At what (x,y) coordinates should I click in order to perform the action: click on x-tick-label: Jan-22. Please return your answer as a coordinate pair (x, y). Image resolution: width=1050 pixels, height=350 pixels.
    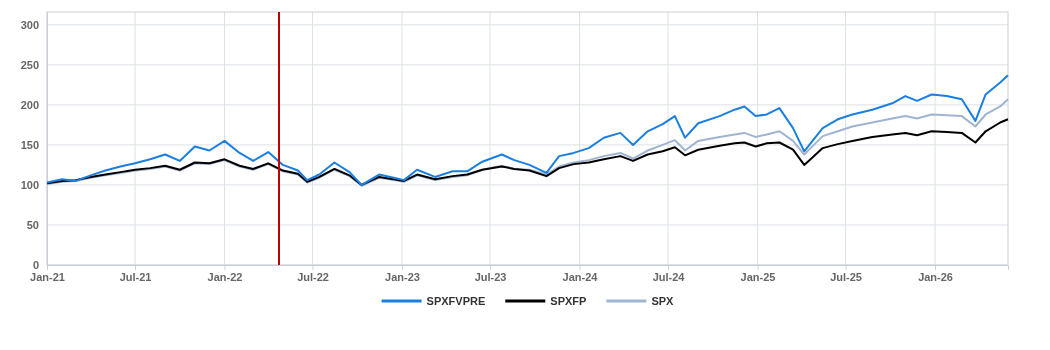
    Looking at the image, I should click on (225, 276).